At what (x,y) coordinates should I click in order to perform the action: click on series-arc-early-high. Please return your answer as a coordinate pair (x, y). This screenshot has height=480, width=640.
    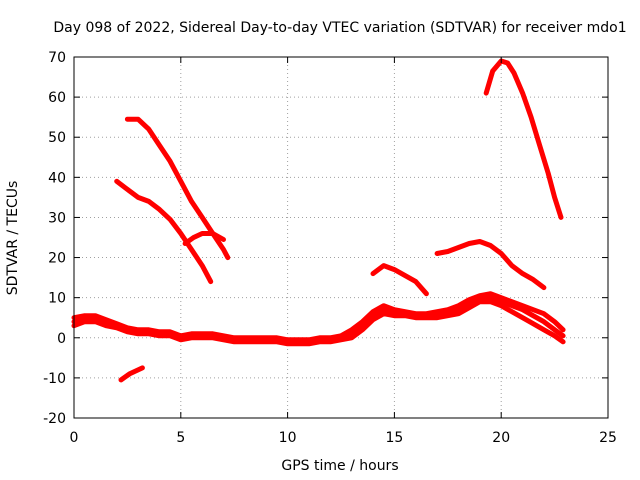
    Looking at the image, I should click on (177, 188).